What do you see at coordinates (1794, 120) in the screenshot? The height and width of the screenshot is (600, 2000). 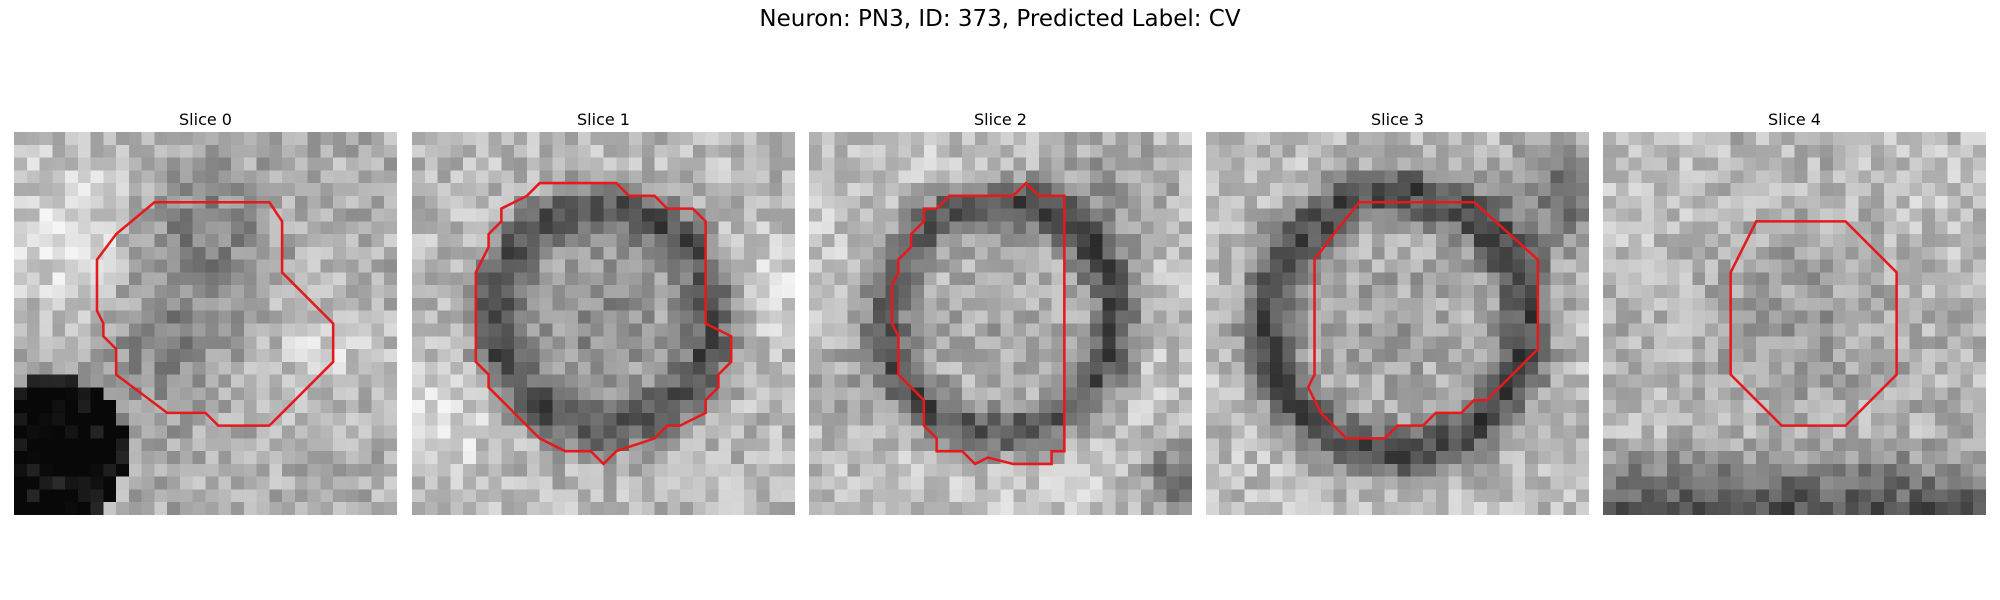 I see `slice-title: Slice 4` at bounding box center [1794, 120].